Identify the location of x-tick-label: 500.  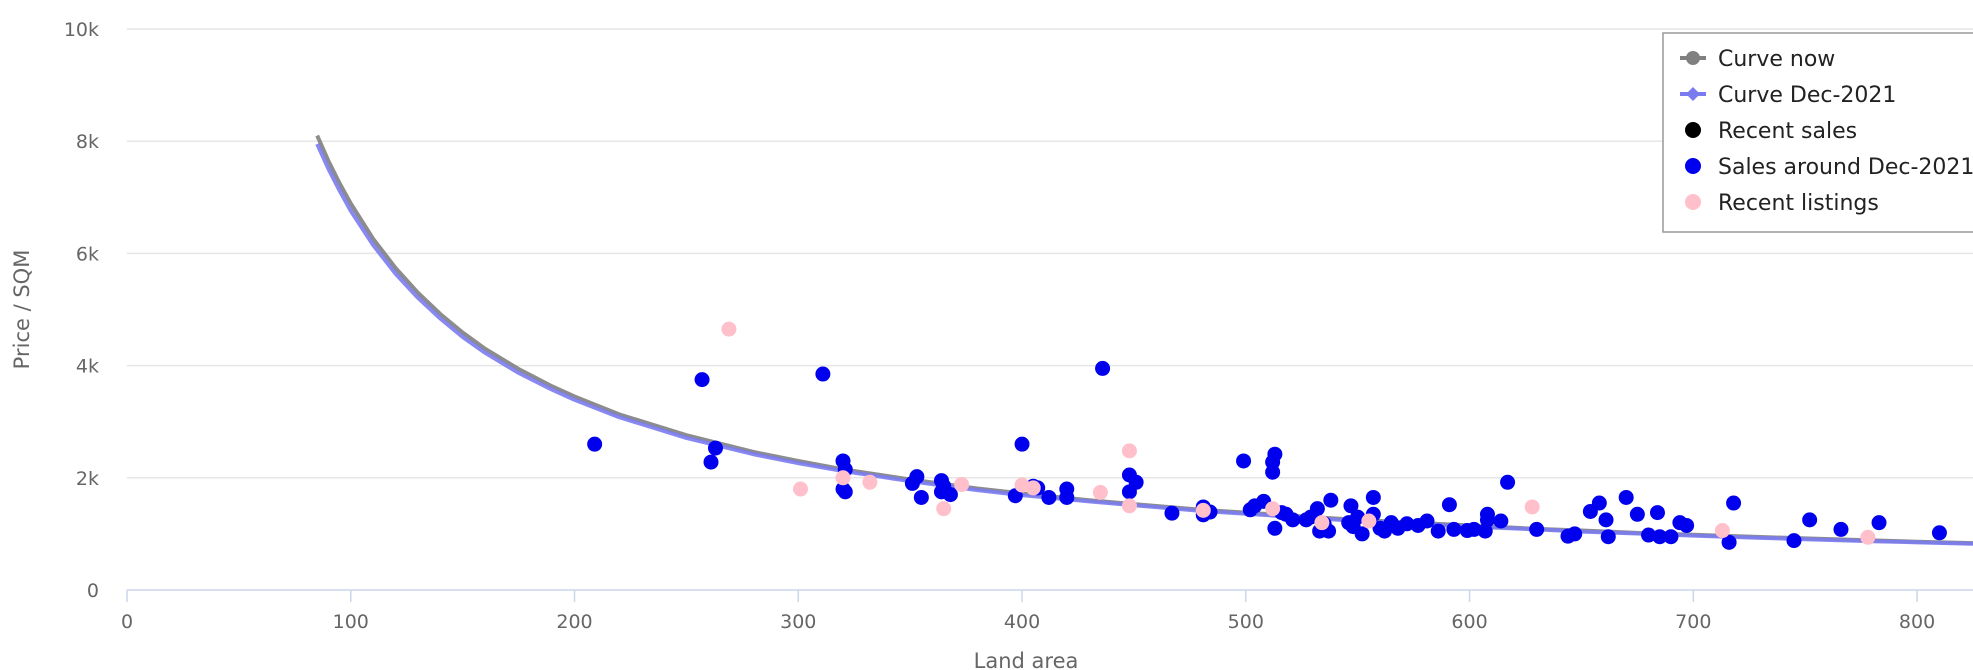
(1246, 622).